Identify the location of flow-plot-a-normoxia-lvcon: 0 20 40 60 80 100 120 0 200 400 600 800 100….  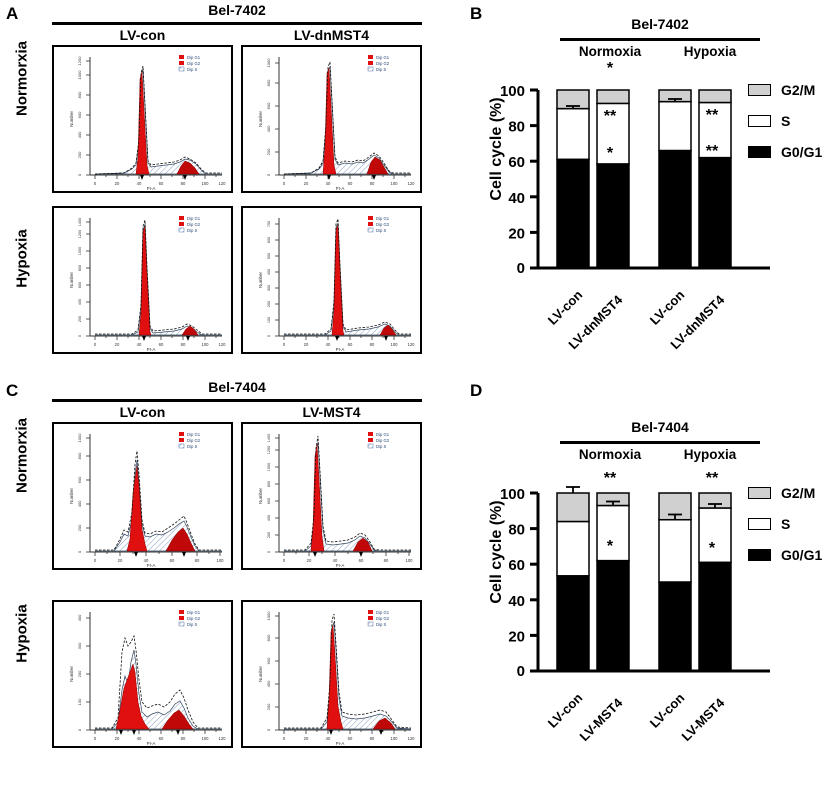
(142, 119).